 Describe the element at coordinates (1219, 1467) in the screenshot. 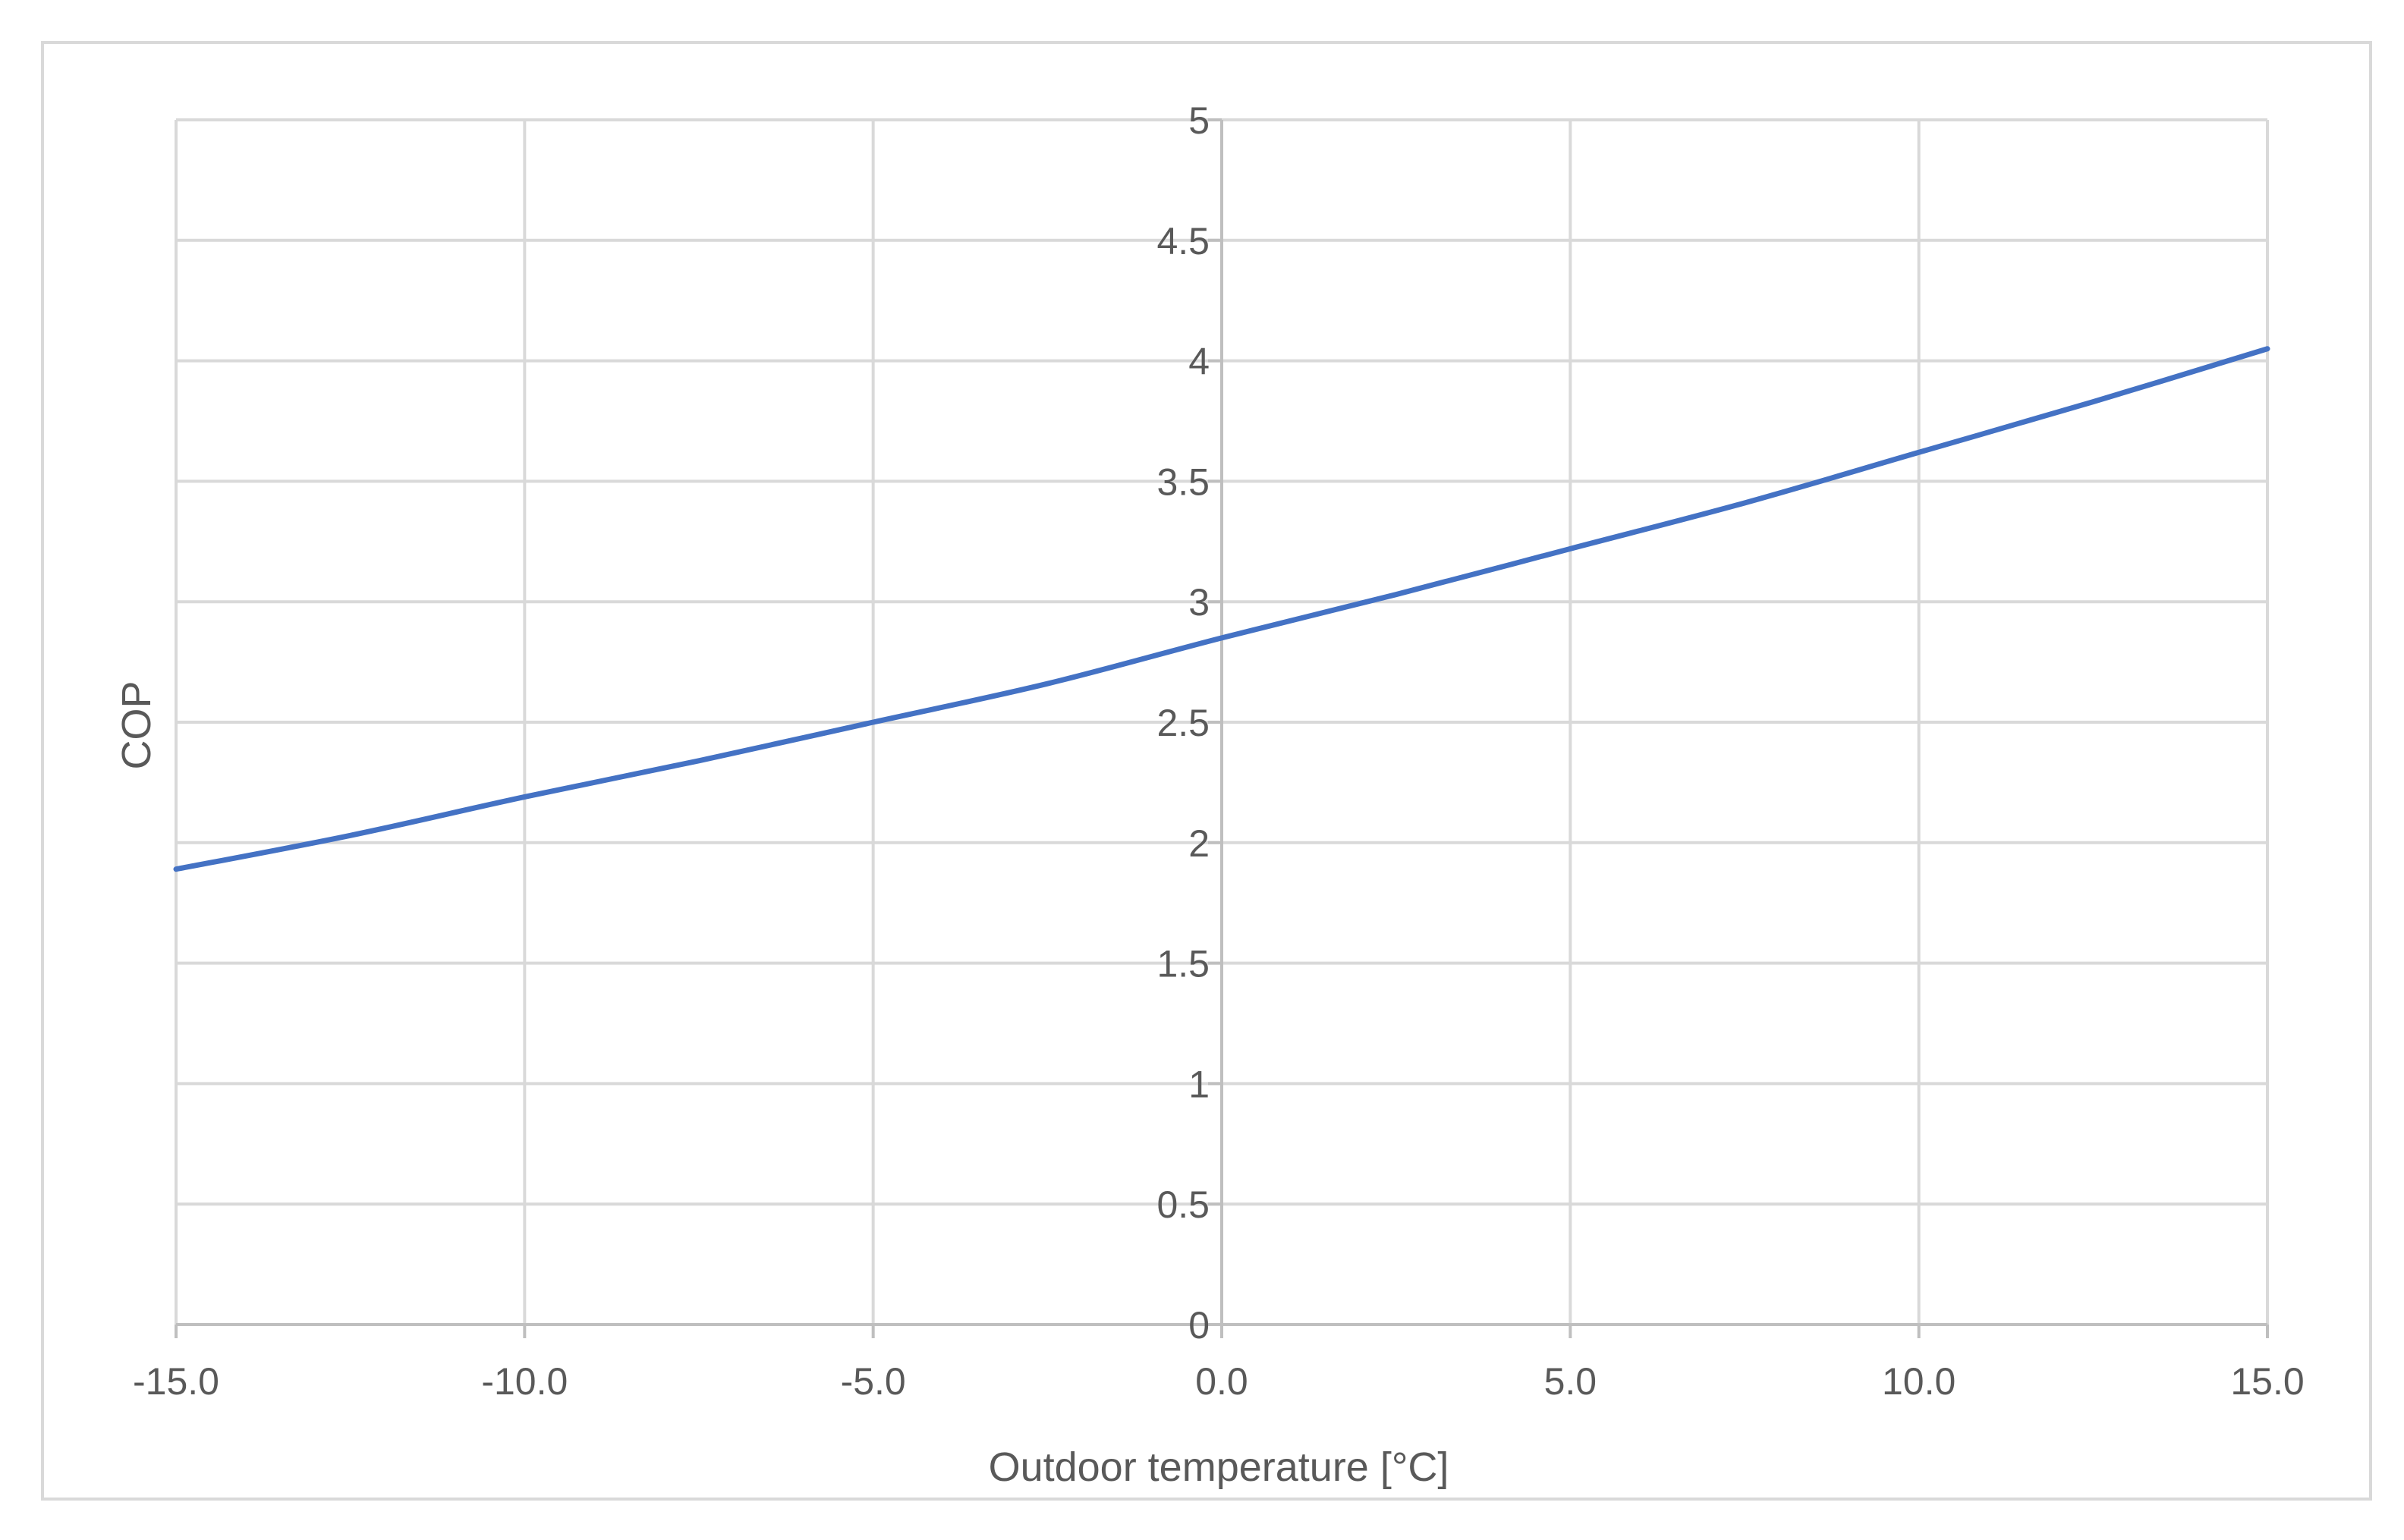

I see `x-axis-title: Outdoor temperature [°C]` at that location.